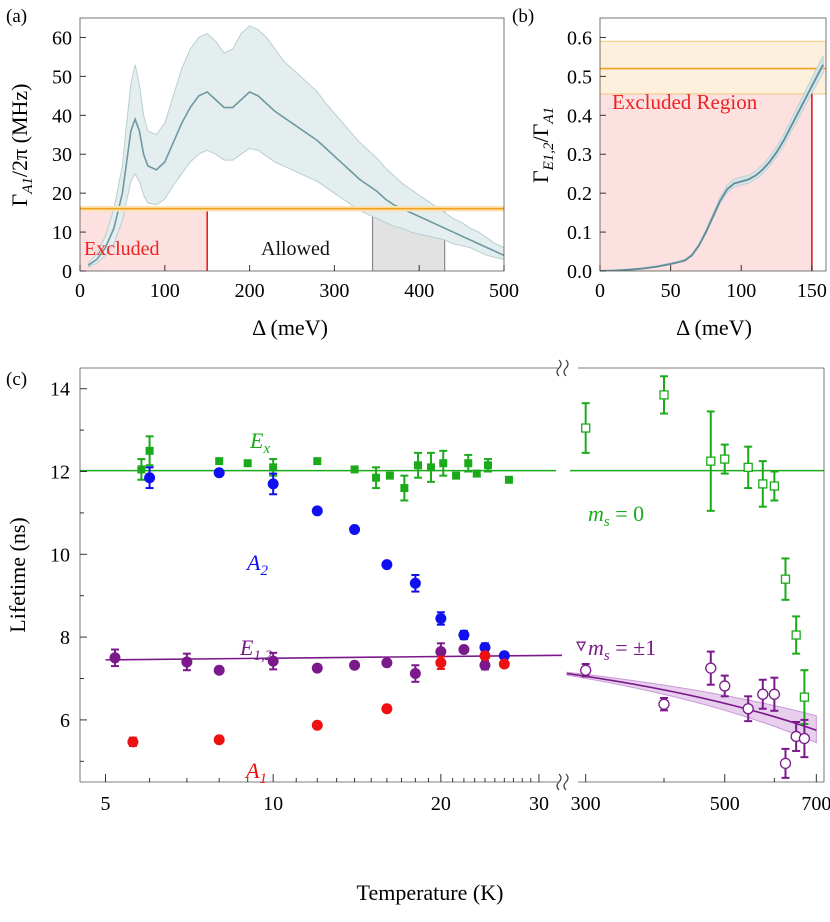  Describe the element at coordinates (441, 804) in the screenshot. I see `x-tick-label: 20` at that location.